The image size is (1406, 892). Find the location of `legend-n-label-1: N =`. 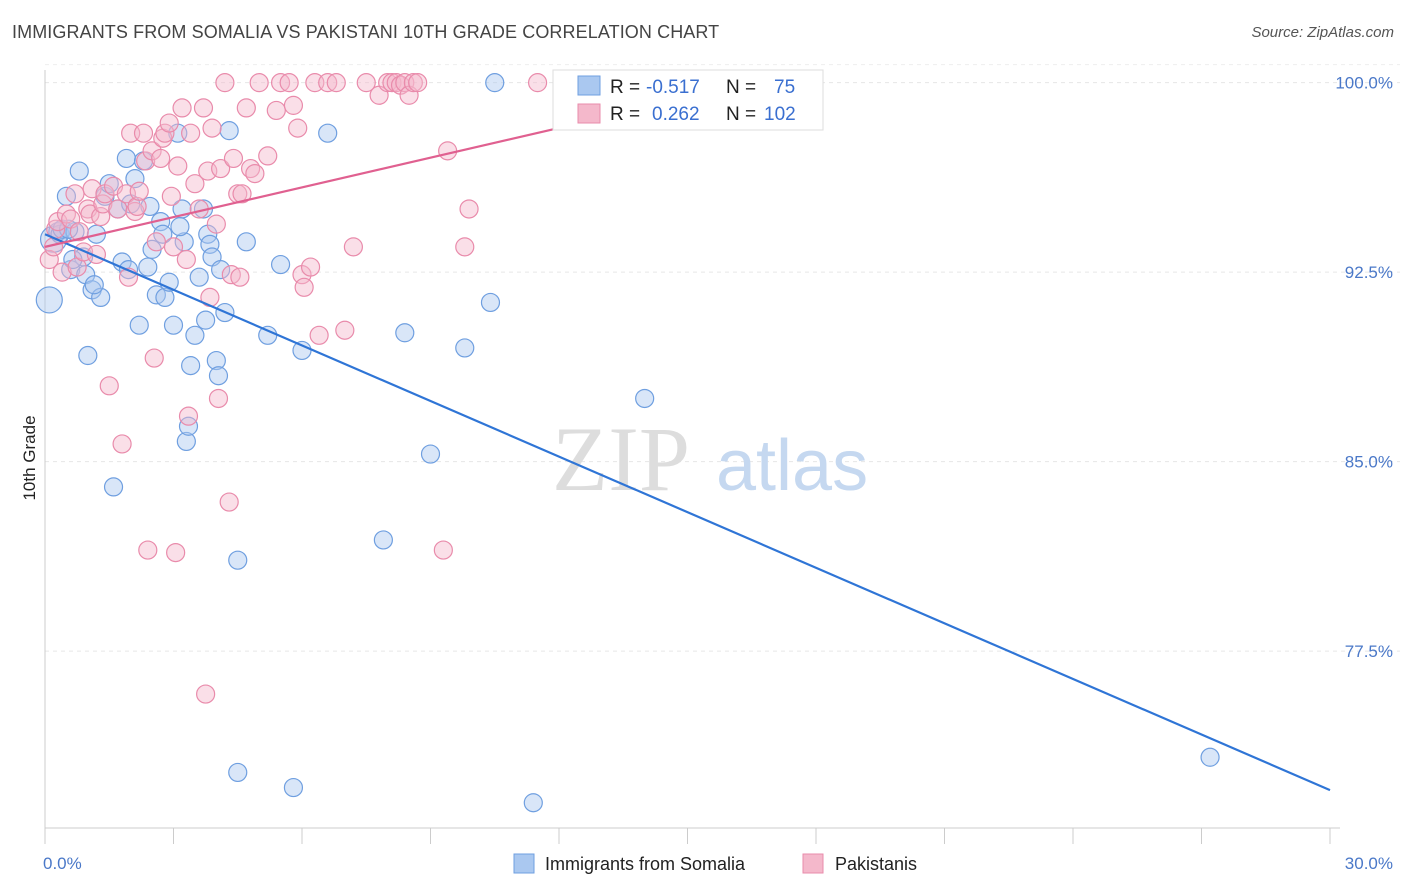

legend-n-label-1: N = is located at coordinates (741, 114).